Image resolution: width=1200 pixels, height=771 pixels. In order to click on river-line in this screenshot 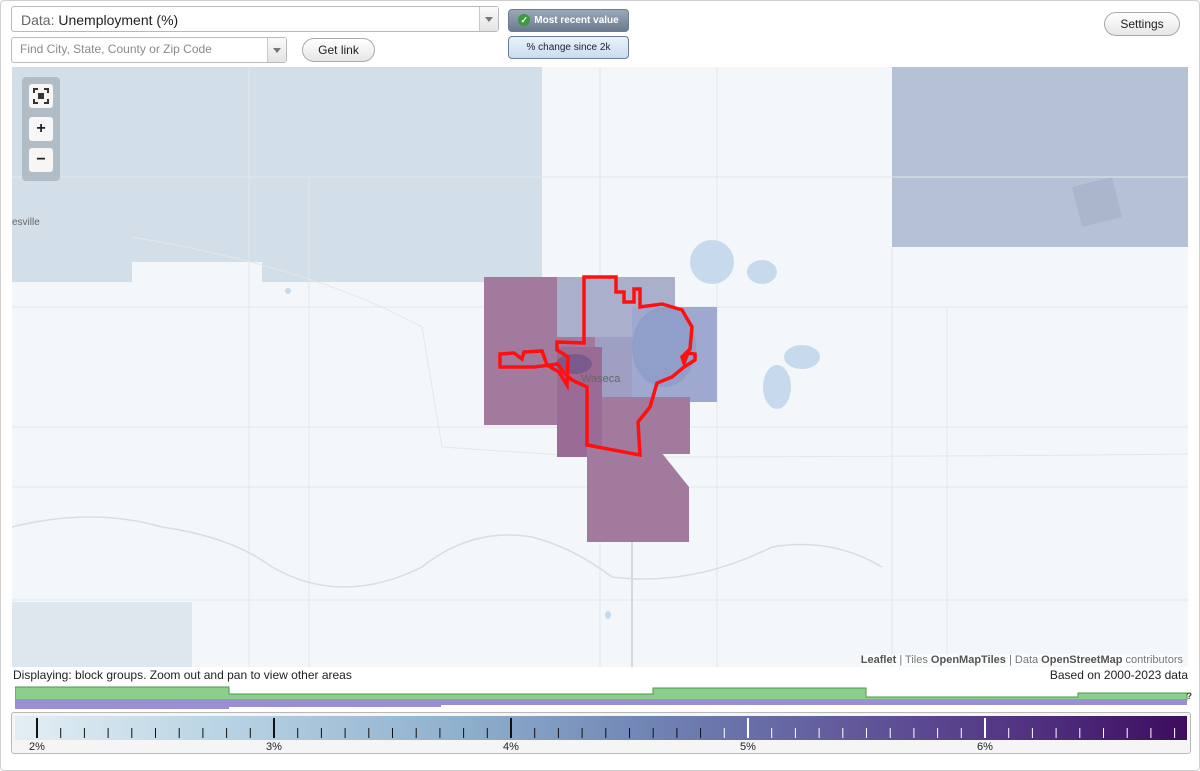, I will do `click(447, 552)`.